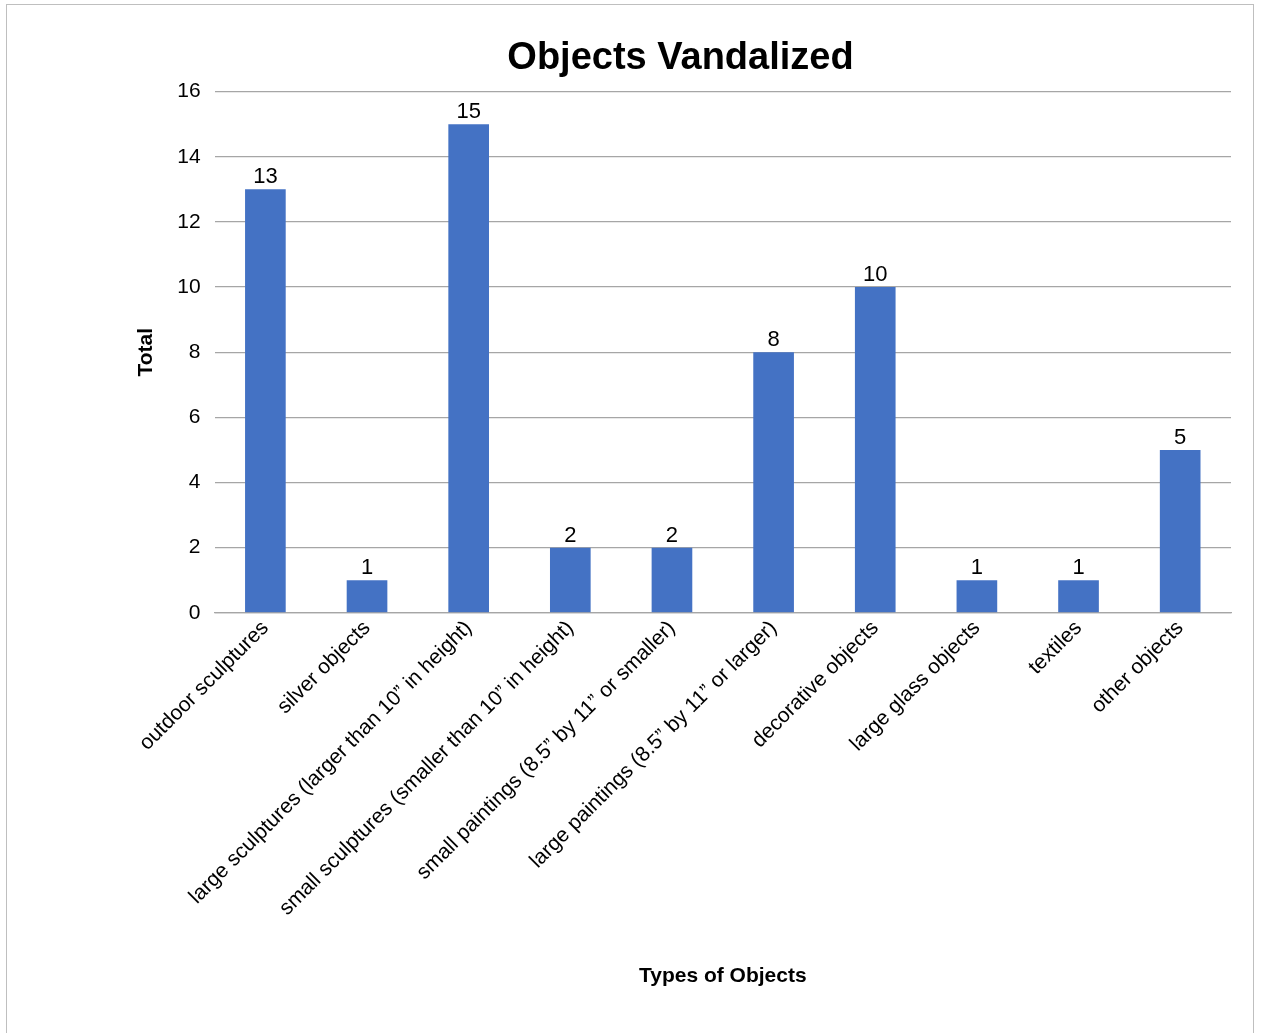  Describe the element at coordinates (722, 975) in the screenshot. I see `x-axis-title: Types of Objects` at that location.